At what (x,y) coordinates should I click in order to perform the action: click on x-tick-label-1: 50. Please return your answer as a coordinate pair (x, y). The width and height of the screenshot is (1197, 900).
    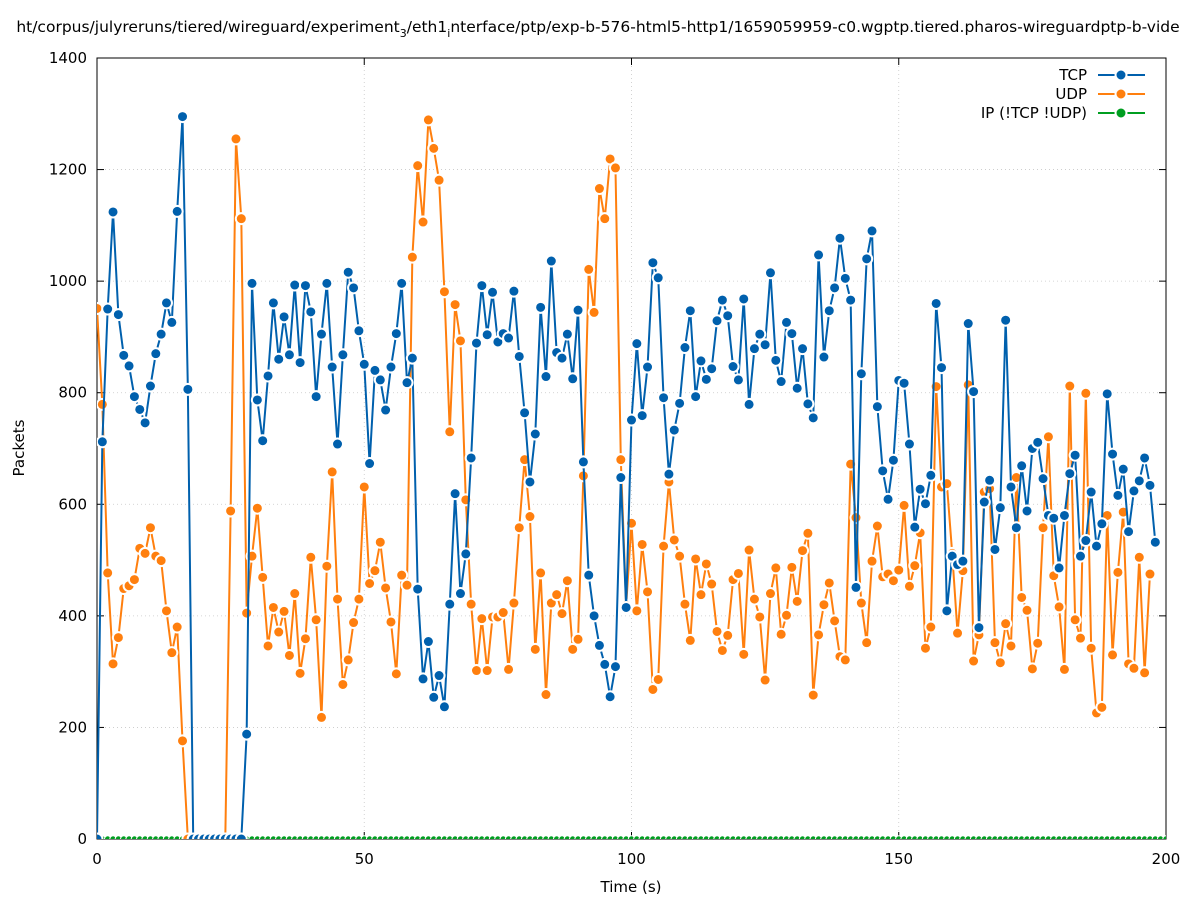
    Looking at the image, I should click on (364, 859).